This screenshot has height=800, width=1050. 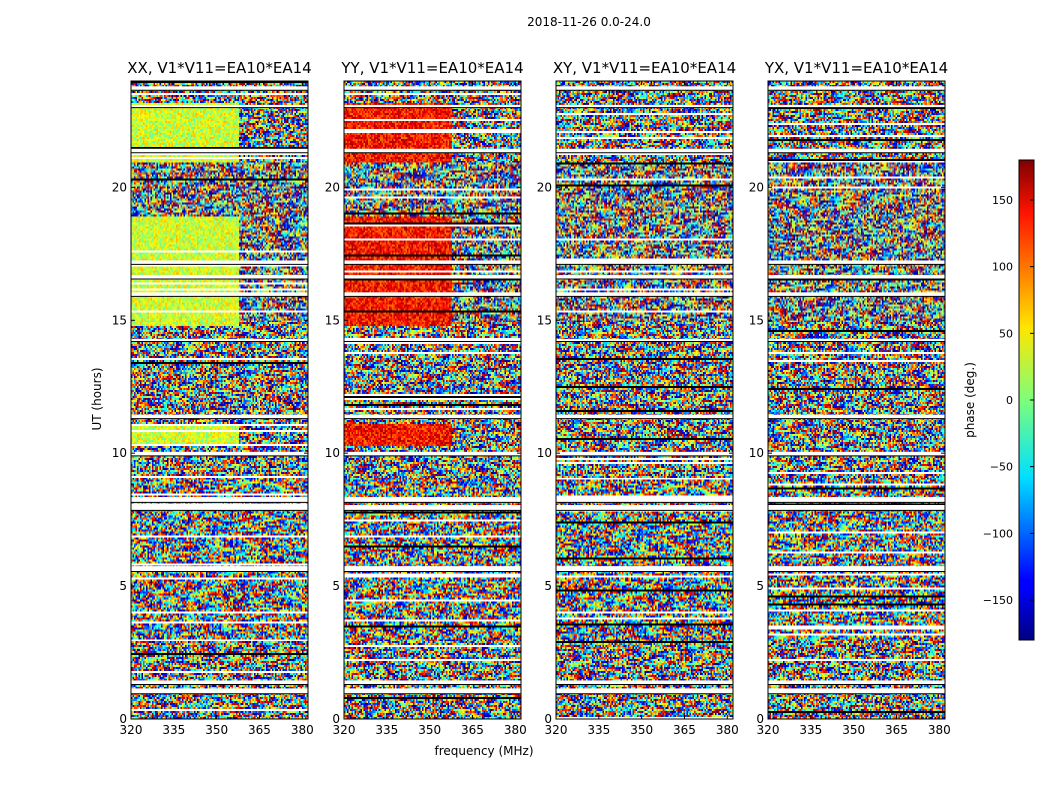 I want to click on panel-2-frame, so click(x=432, y=400).